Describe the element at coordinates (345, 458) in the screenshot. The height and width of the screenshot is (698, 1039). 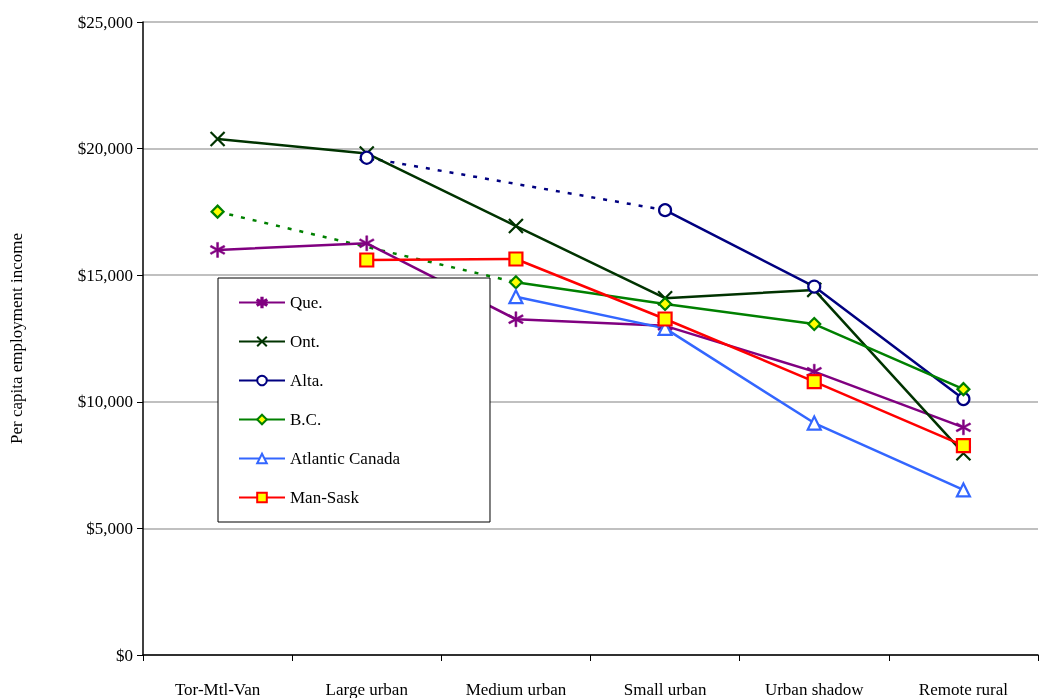
I see `legend-label: Atlantic Canada` at that location.